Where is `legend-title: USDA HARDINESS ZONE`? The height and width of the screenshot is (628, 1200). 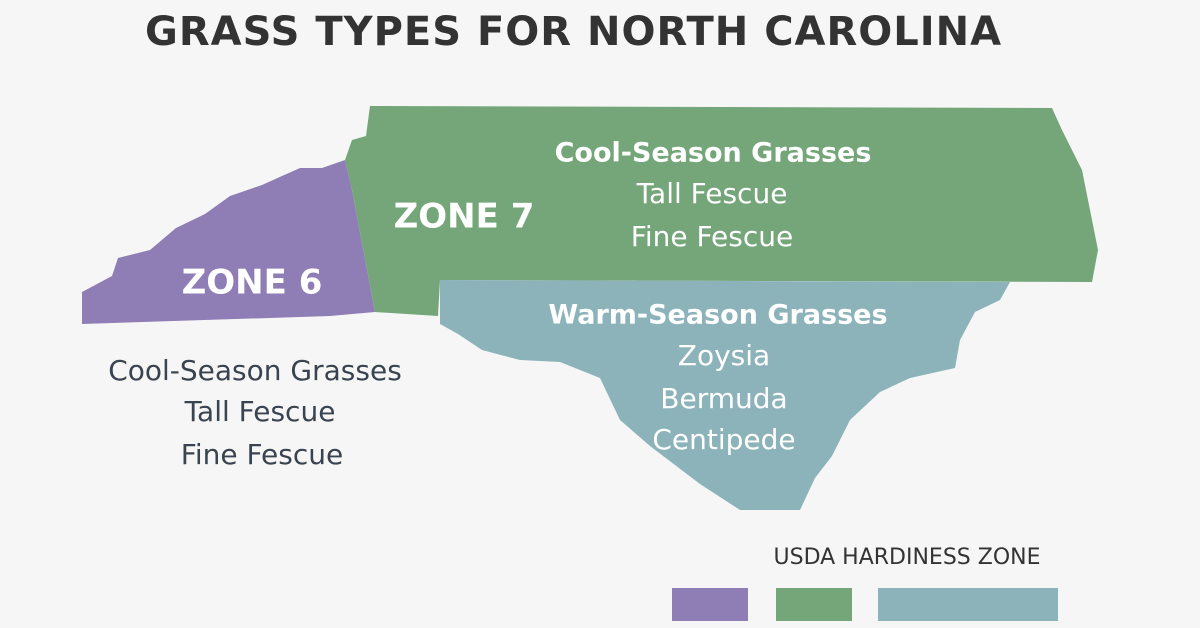
legend-title: USDA HARDINESS ZONE is located at coordinates (907, 557).